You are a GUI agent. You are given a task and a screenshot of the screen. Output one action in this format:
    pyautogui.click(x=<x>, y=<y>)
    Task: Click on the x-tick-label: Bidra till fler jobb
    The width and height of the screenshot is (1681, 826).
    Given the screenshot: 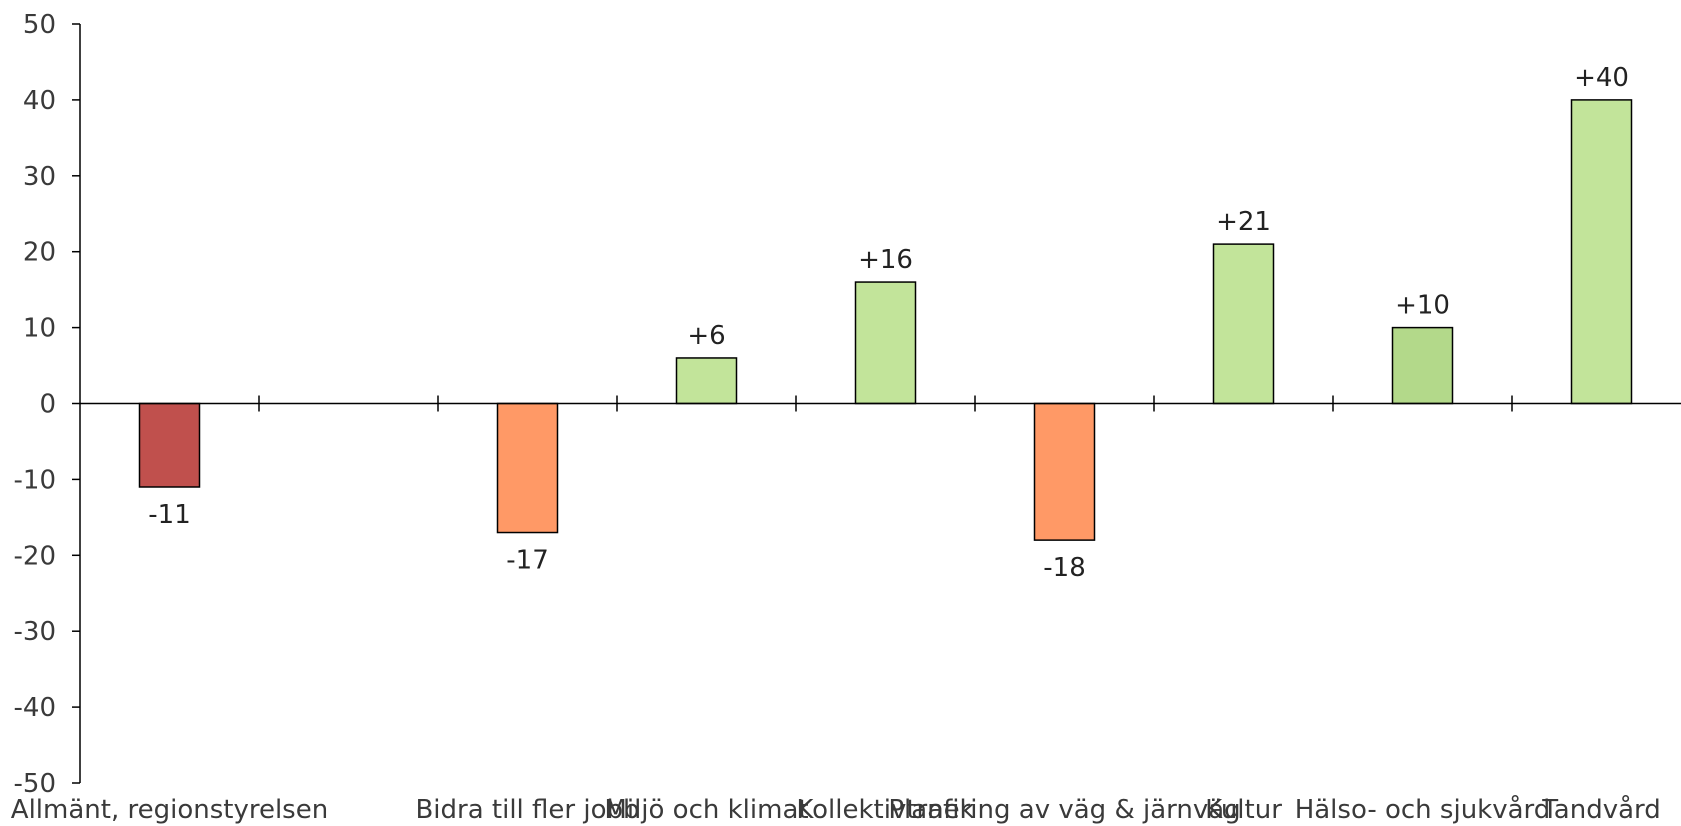 What is the action you would take?
    pyautogui.click(x=527, y=810)
    